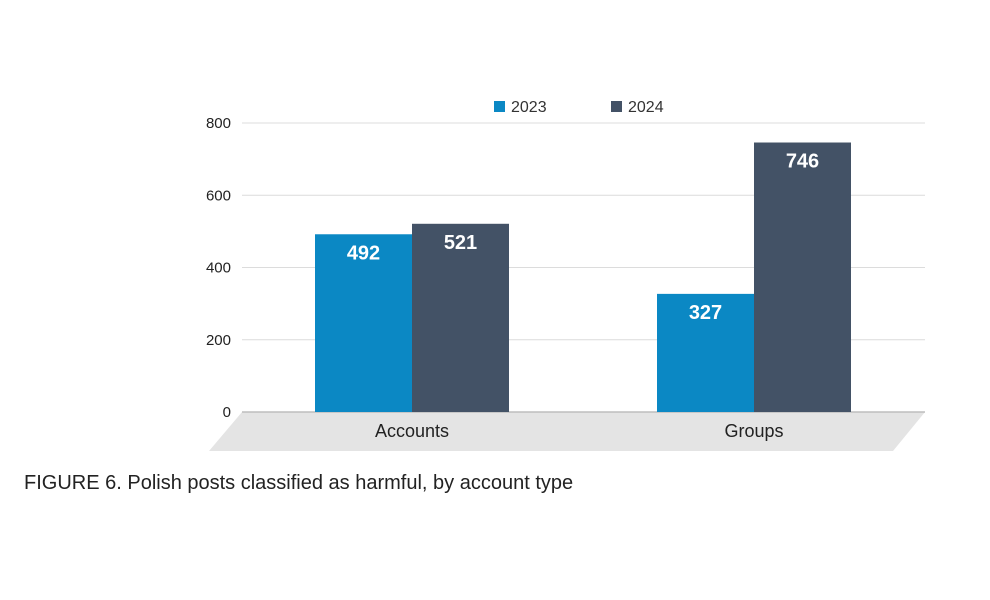 Image resolution: width=990 pixels, height=600 pixels. What do you see at coordinates (753, 431) in the screenshot?
I see `x-category-label: Groups` at bounding box center [753, 431].